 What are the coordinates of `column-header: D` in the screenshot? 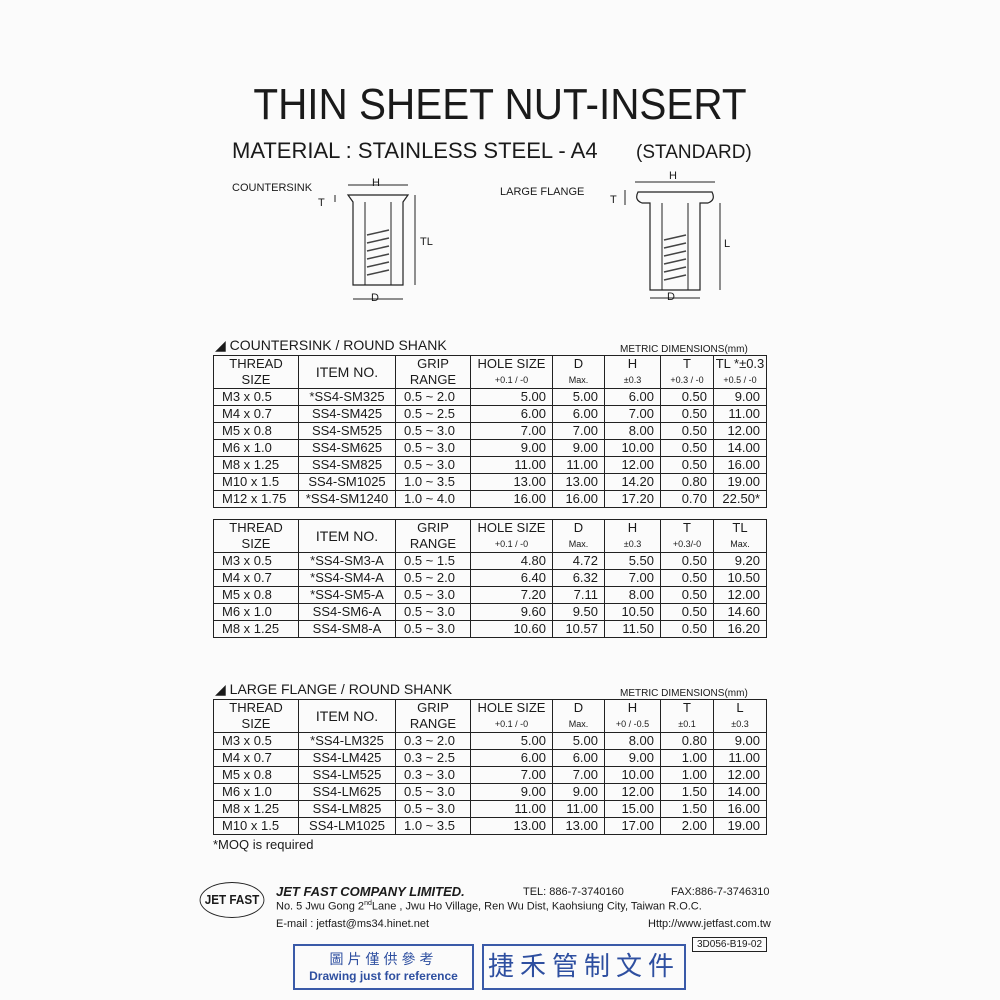 It's located at (578, 527).